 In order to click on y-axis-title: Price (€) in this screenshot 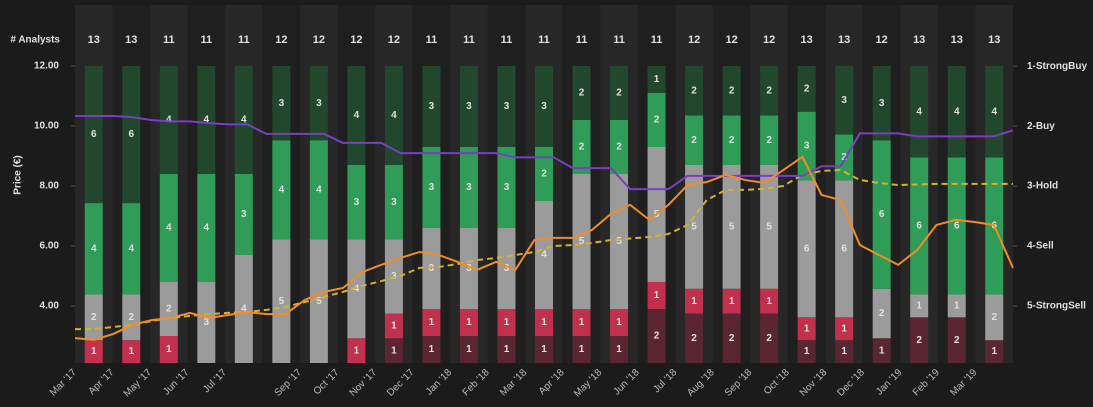, I will do `click(18, 174)`.